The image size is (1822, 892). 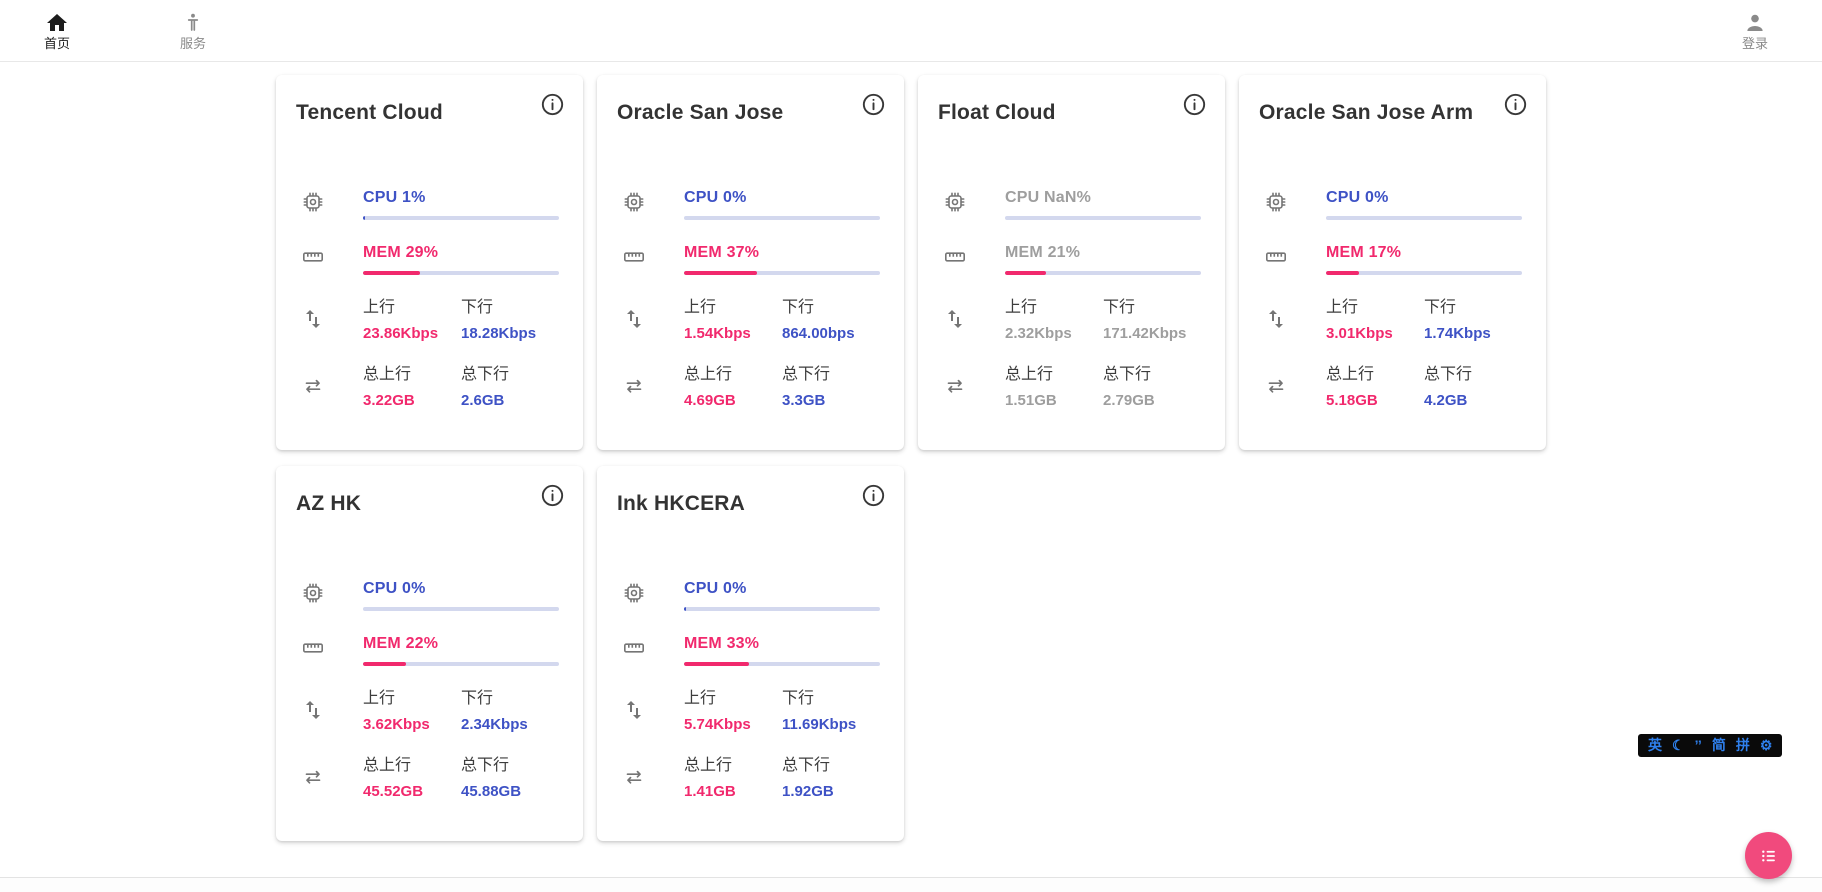 I want to click on server-card-float-cloud: Float Cloud CPU NaN% MEM 21%, so click(x=1071, y=262).